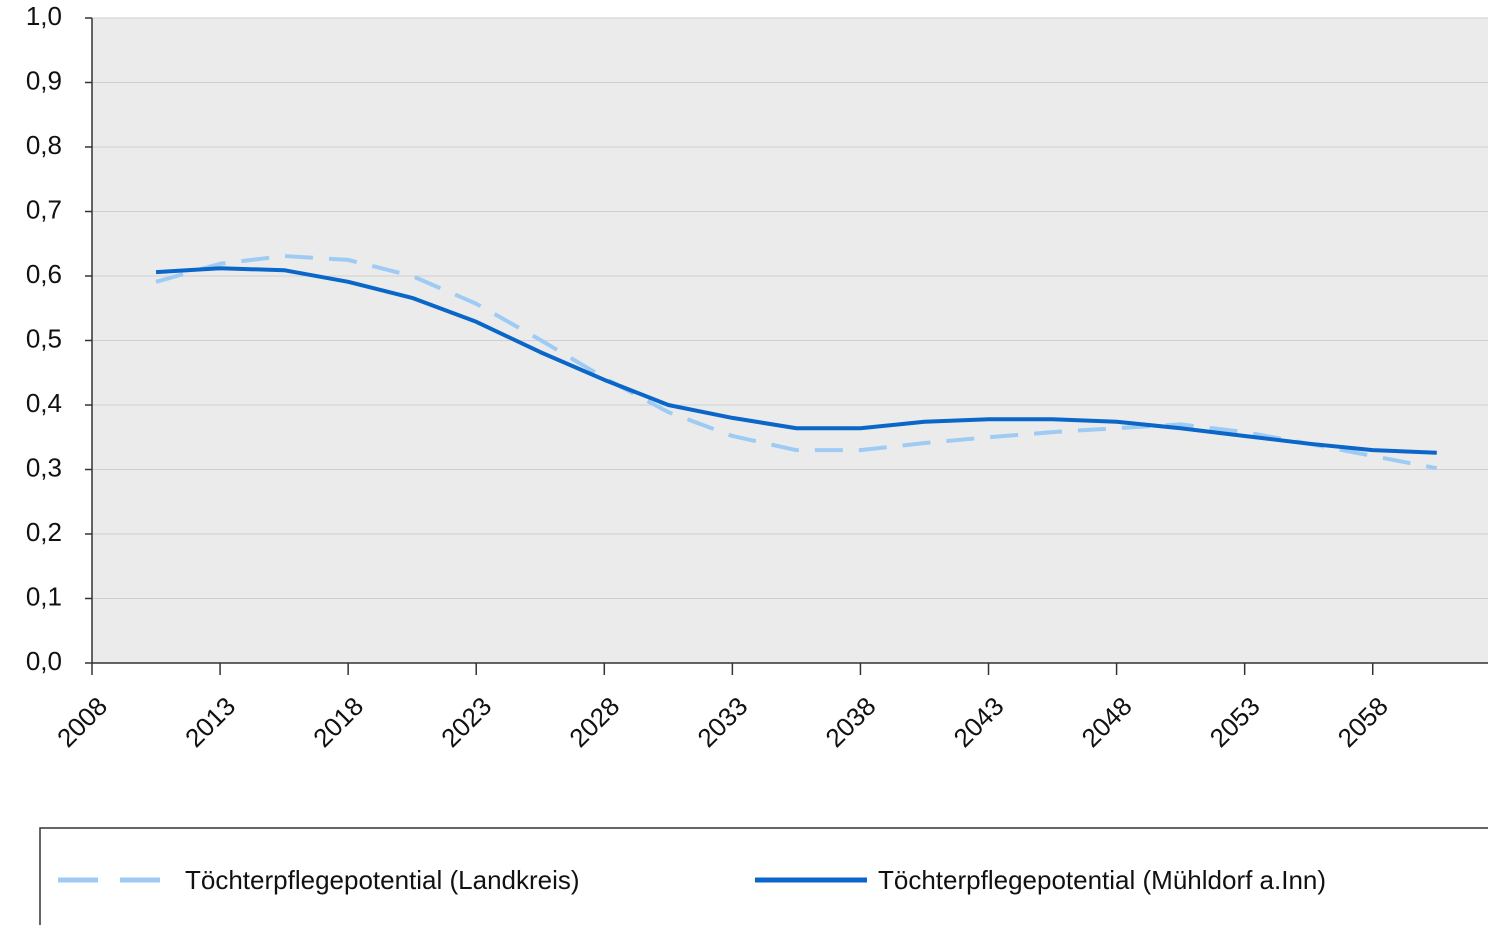 This screenshot has height=925, width=1488. Describe the element at coordinates (979, 722) in the screenshot. I see `x-tick-label: 2043` at that location.